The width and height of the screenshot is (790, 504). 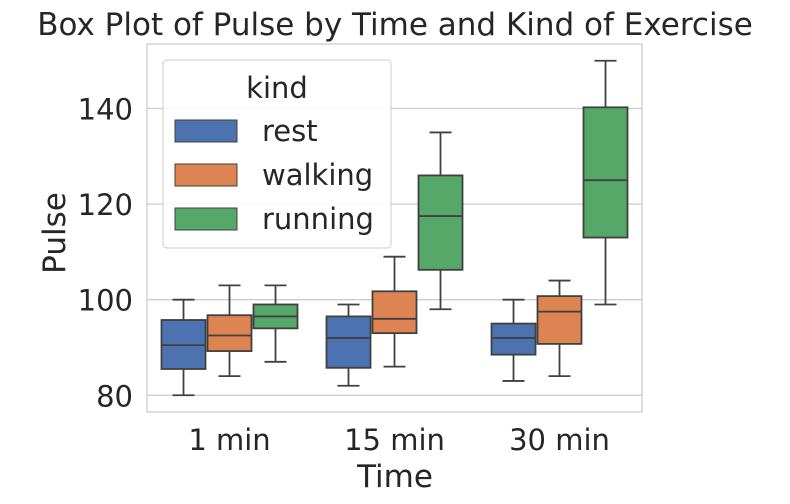 I want to click on y-tick-label-100: 100, so click(x=105, y=301).